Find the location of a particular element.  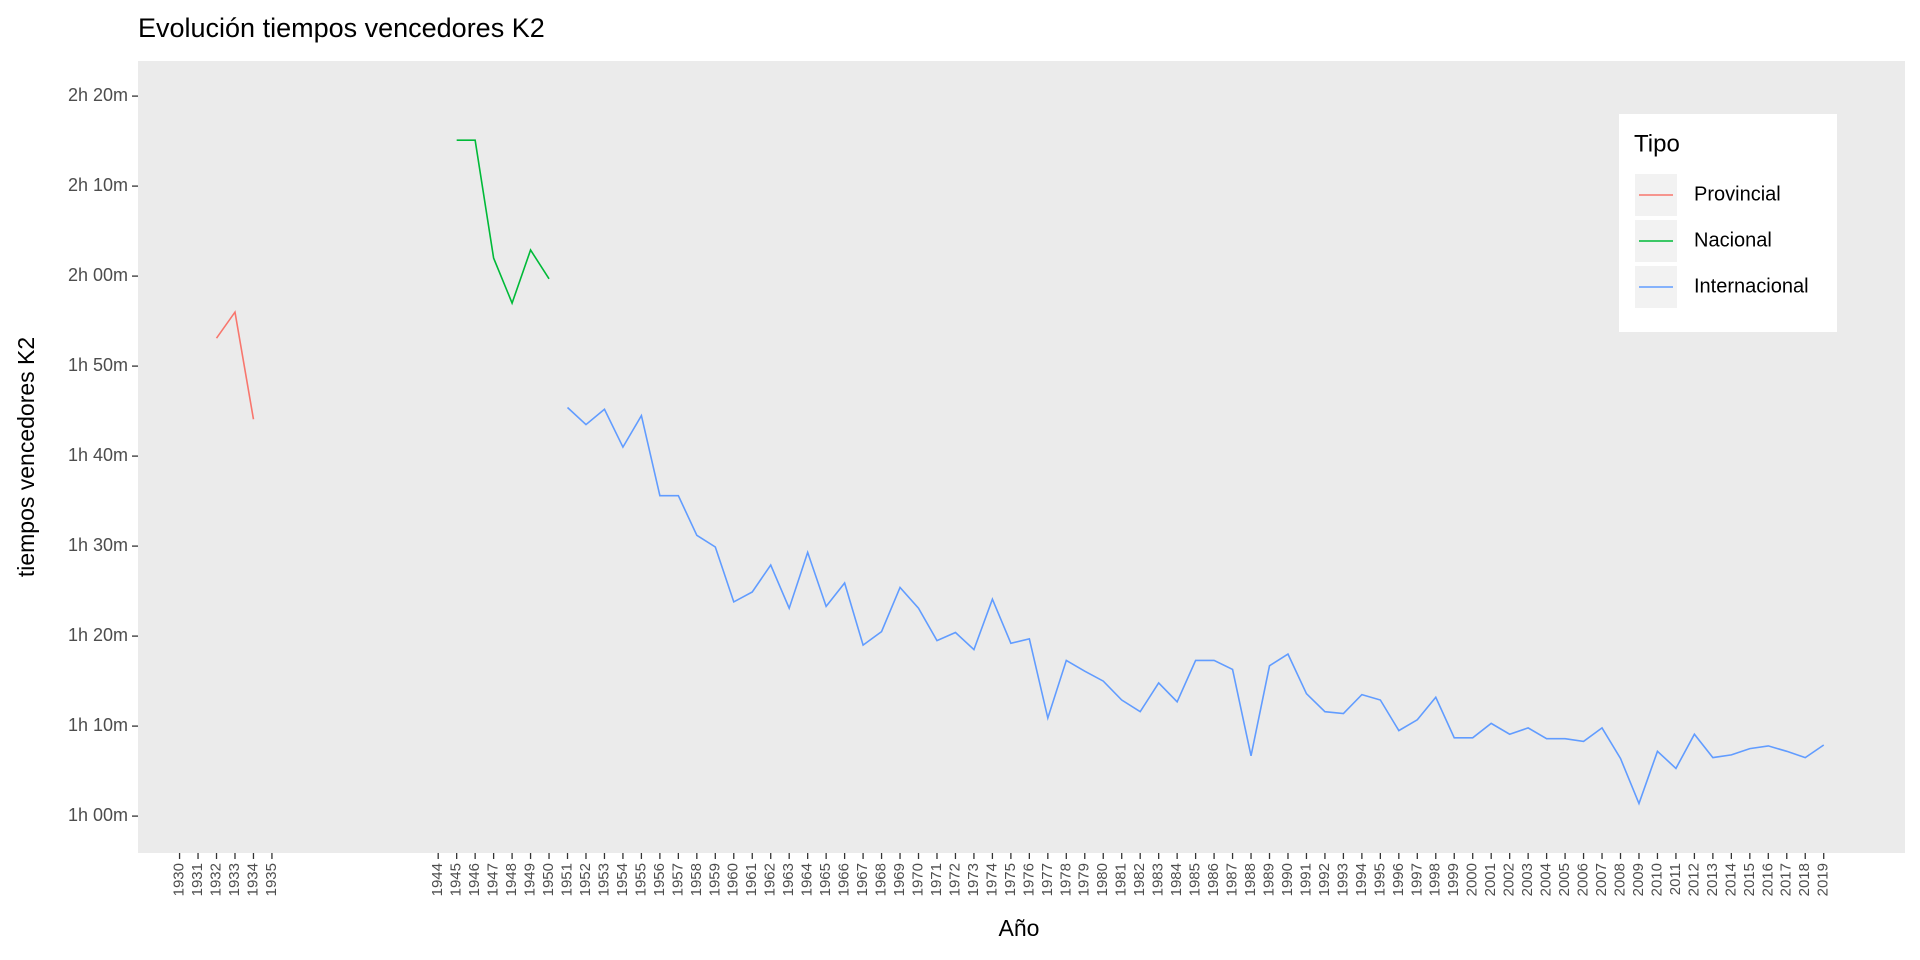

x-tick-label: 2002 is located at coordinates (1509, 879).